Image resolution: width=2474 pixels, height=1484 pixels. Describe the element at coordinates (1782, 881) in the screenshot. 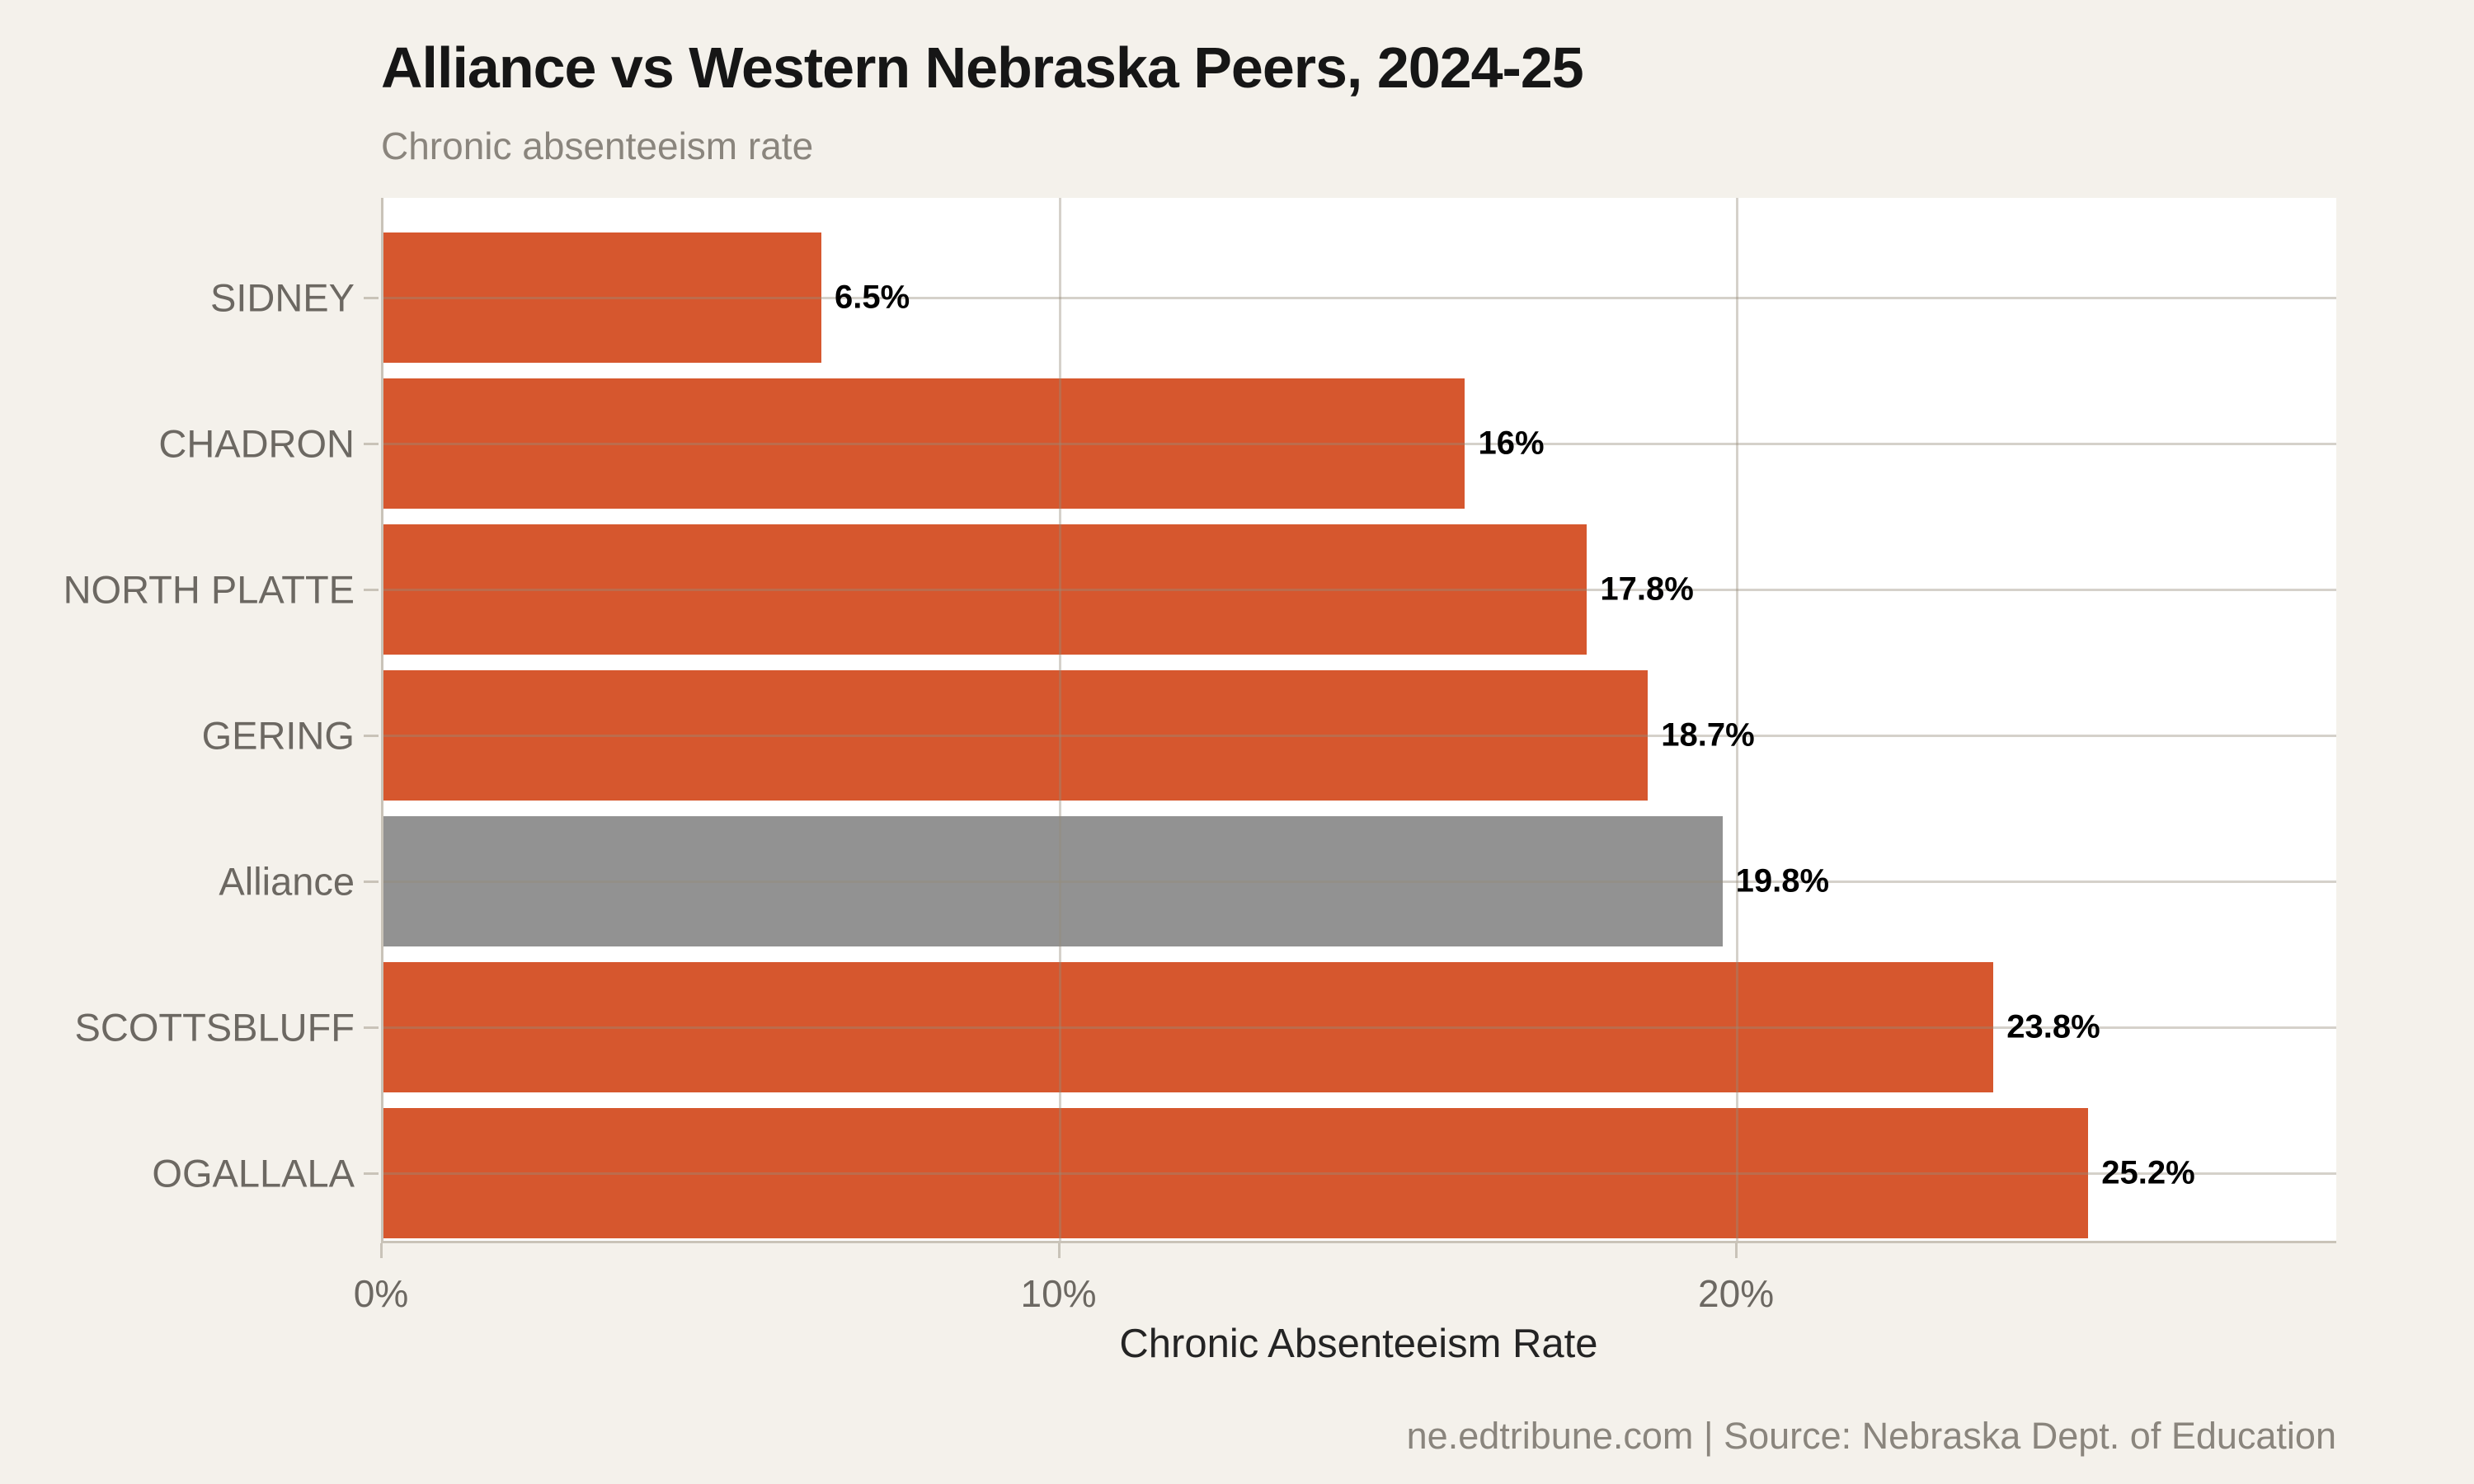

I see `bar-value-label: 19.8%` at that location.